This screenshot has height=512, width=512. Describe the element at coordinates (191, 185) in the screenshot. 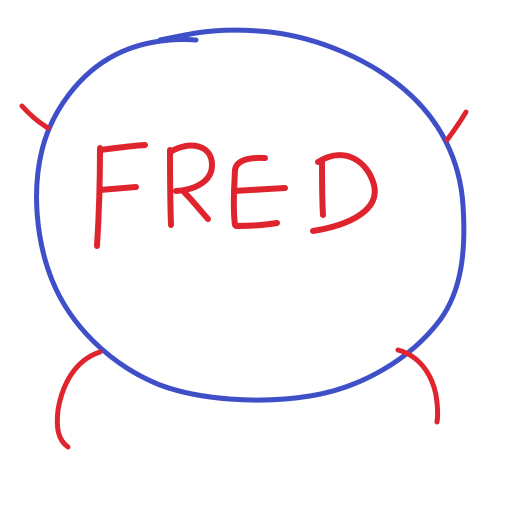

I see `letter-r` at that location.